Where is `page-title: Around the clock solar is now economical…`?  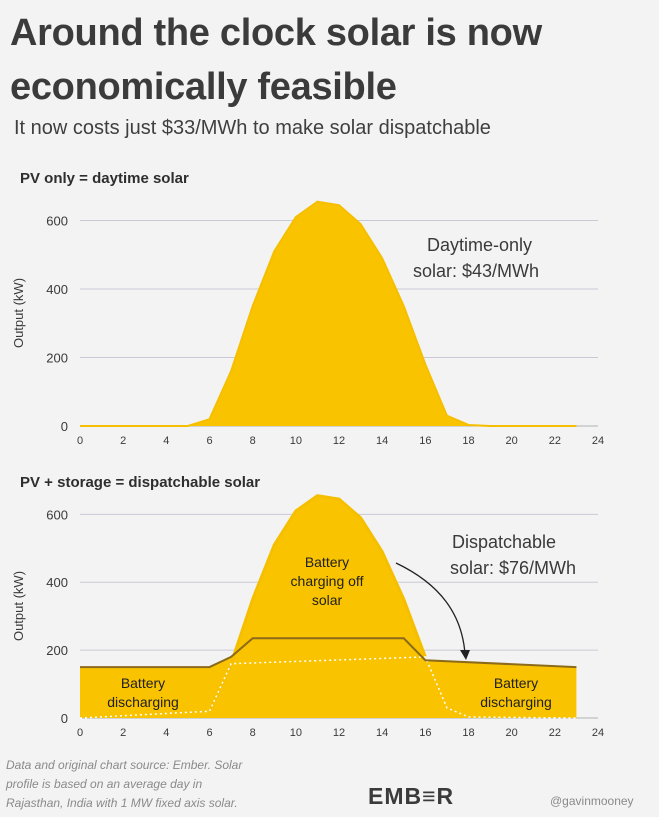 page-title: Around the clock solar is now economical… is located at coordinates (330, 60).